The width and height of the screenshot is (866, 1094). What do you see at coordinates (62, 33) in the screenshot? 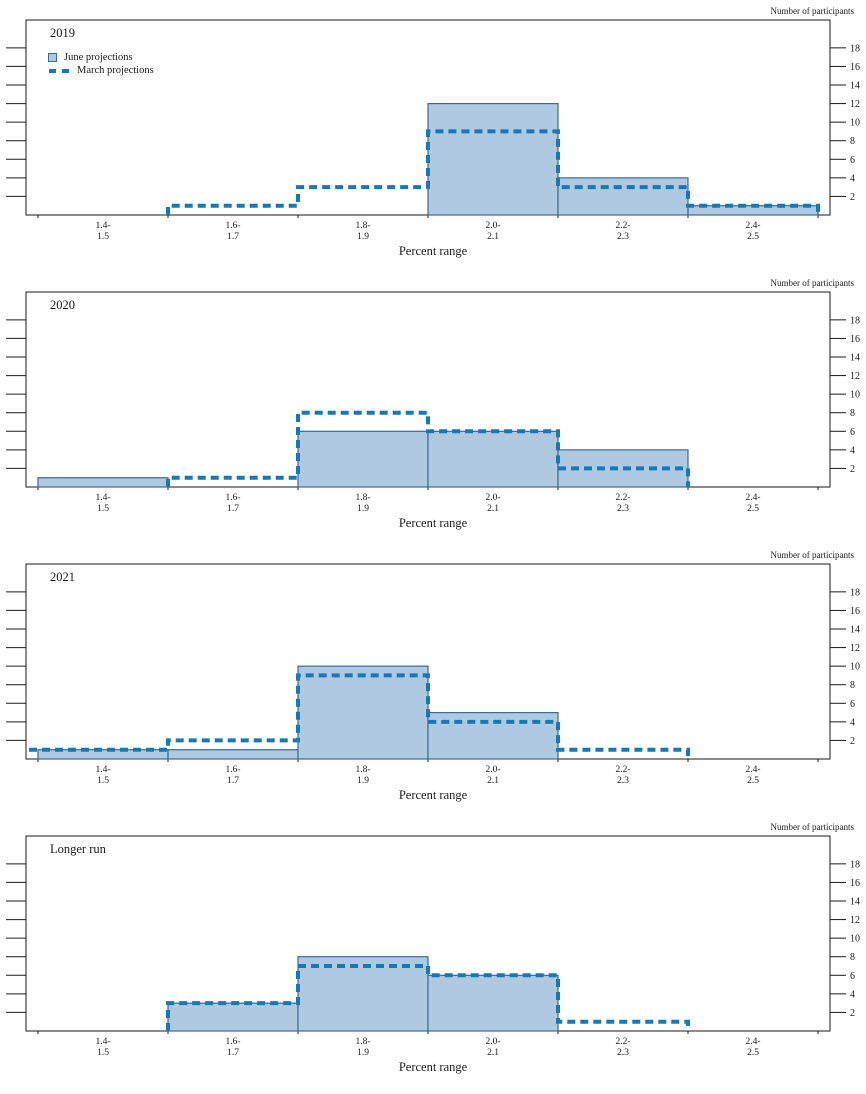
I see `panel-title-2019: 2019` at bounding box center [62, 33].